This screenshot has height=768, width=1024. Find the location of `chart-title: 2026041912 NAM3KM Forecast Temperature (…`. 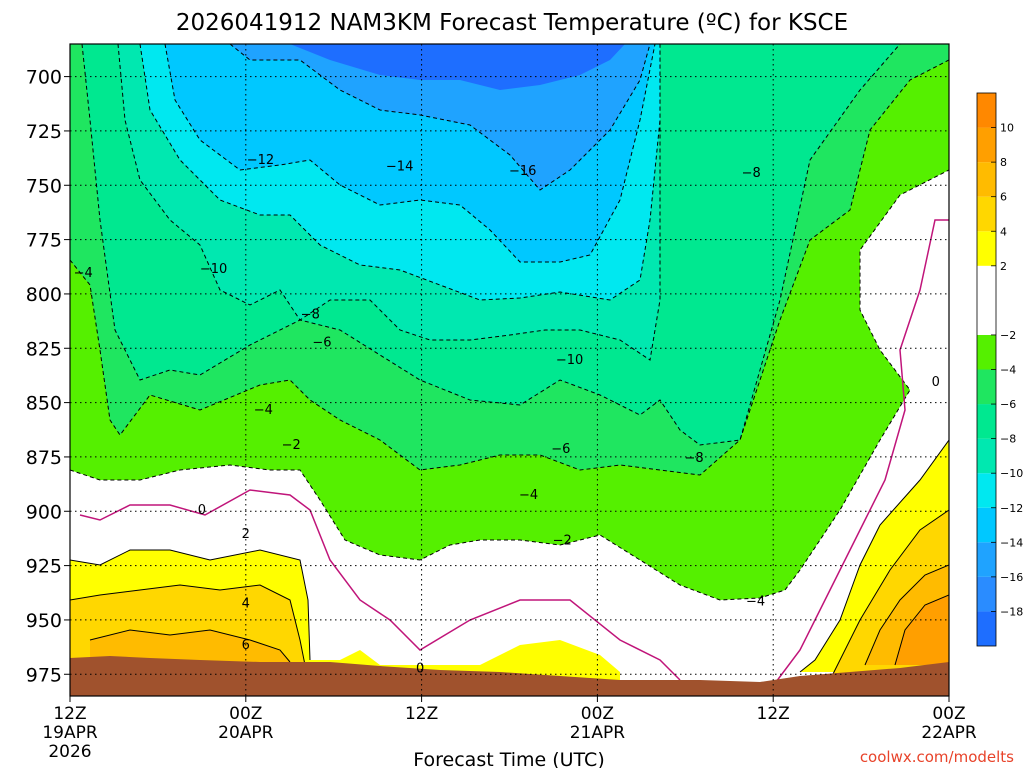

chart-title: 2026041912 NAM3KM Forecast Temperature (… is located at coordinates (512, 23).